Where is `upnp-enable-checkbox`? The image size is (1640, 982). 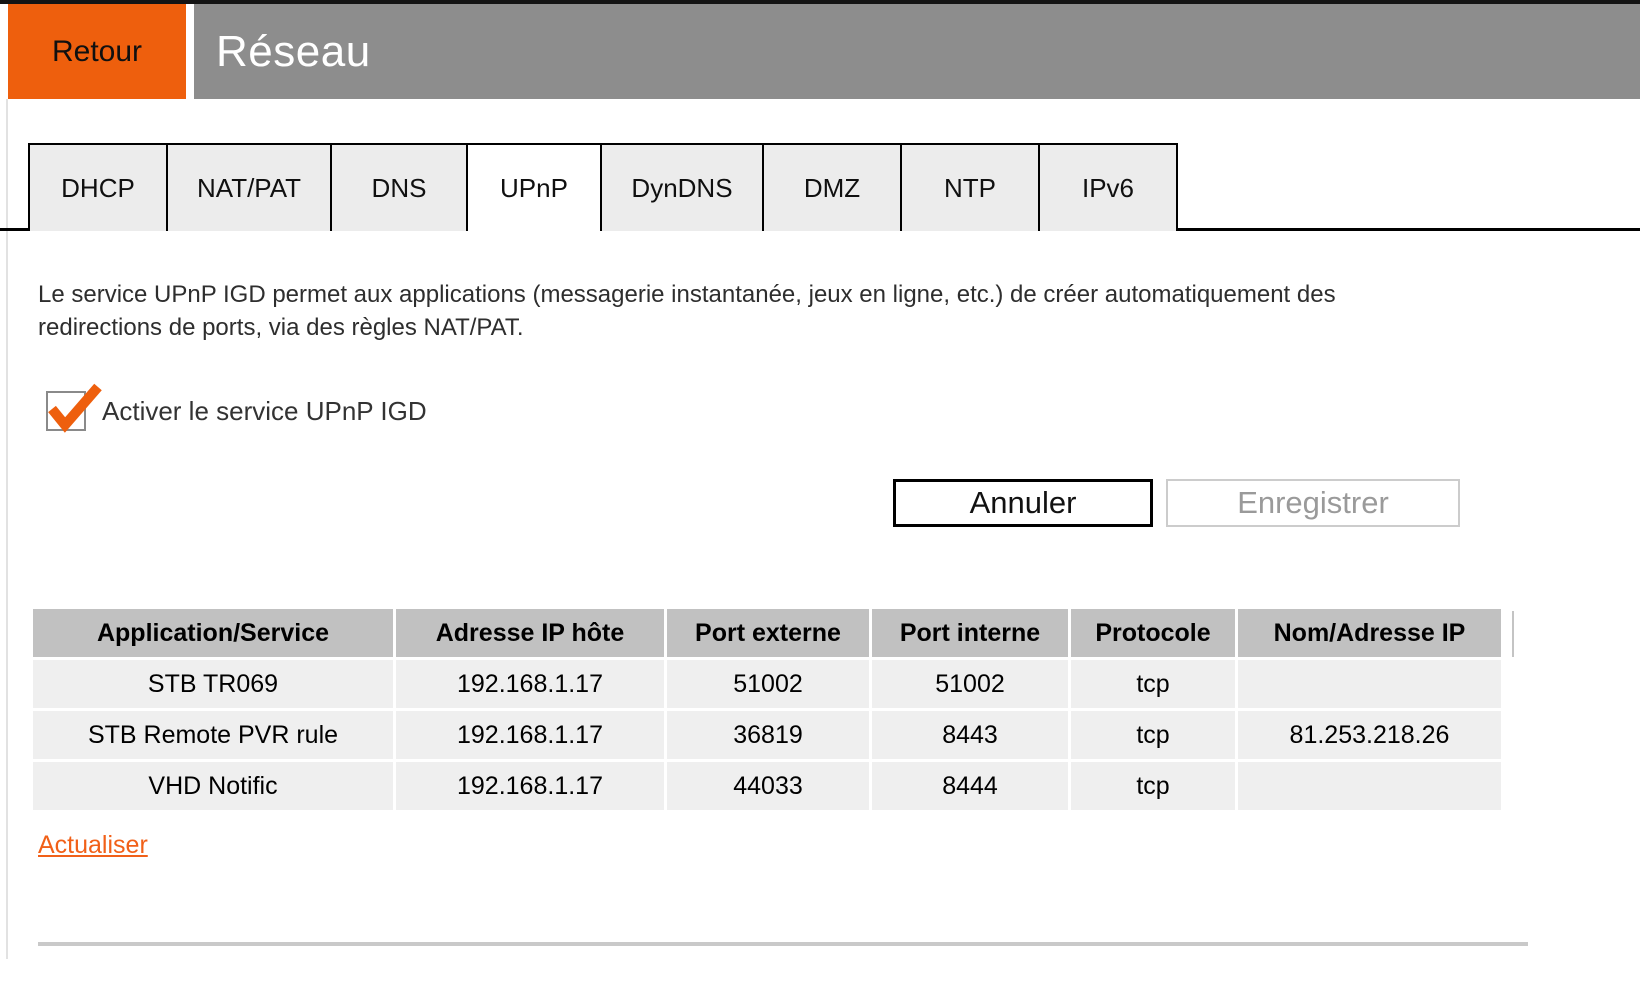 upnp-enable-checkbox is located at coordinates (74, 408).